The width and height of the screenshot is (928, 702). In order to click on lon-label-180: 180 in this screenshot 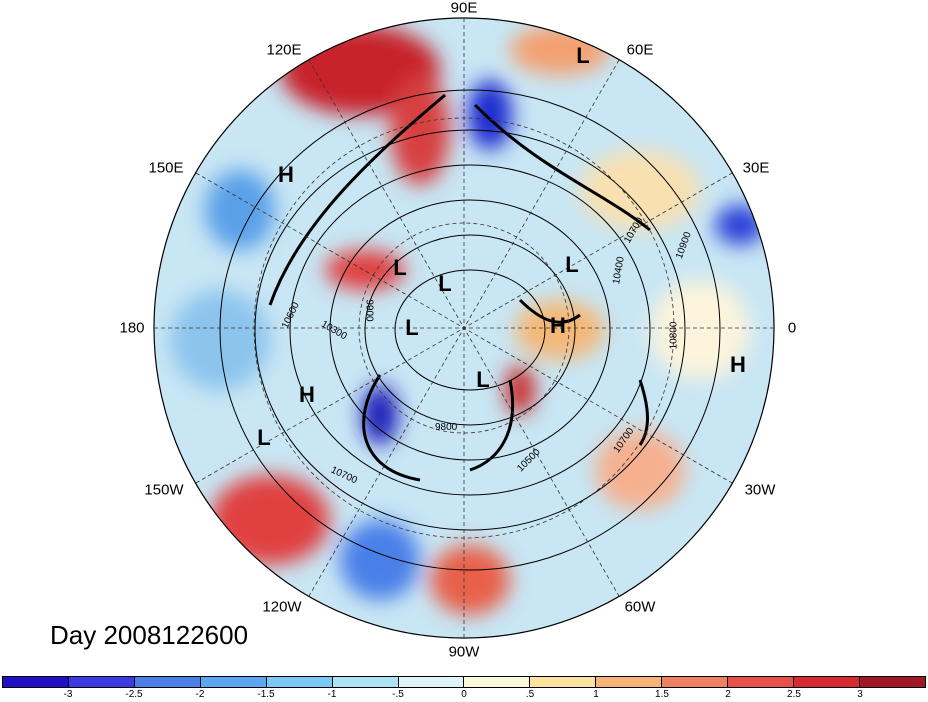, I will do `click(132, 328)`.